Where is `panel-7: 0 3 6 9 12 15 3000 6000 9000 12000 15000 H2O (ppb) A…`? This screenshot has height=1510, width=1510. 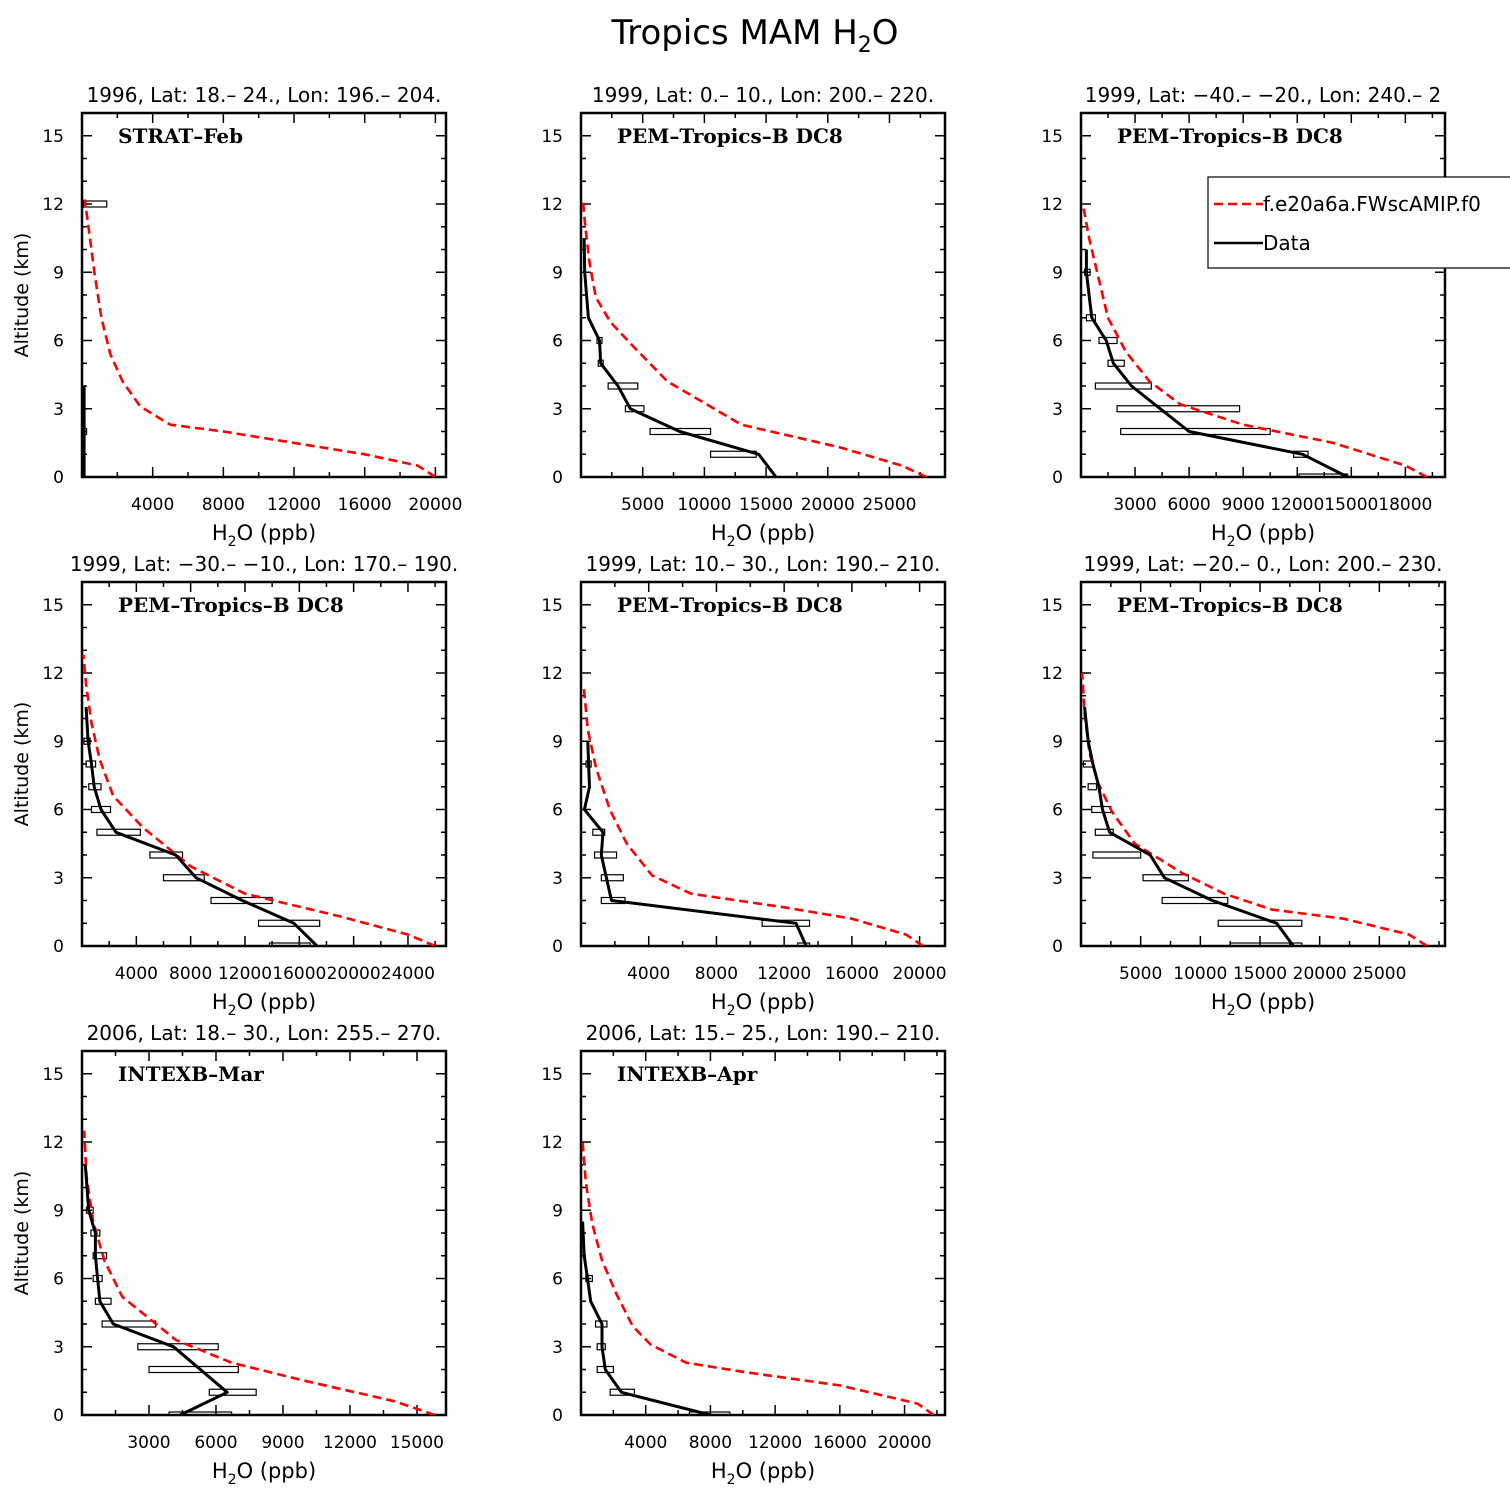 panel-7: 0 3 6 9 12 15 3000 6000 9000 12000 15000 H2O (ppb) A… is located at coordinates (229, 1254).